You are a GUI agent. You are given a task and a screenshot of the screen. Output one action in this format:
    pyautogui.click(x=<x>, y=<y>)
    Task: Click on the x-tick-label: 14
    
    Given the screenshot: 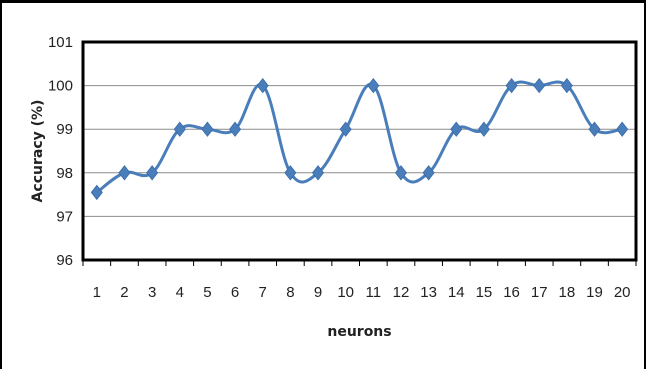 What is the action you would take?
    pyautogui.click(x=456, y=292)
    